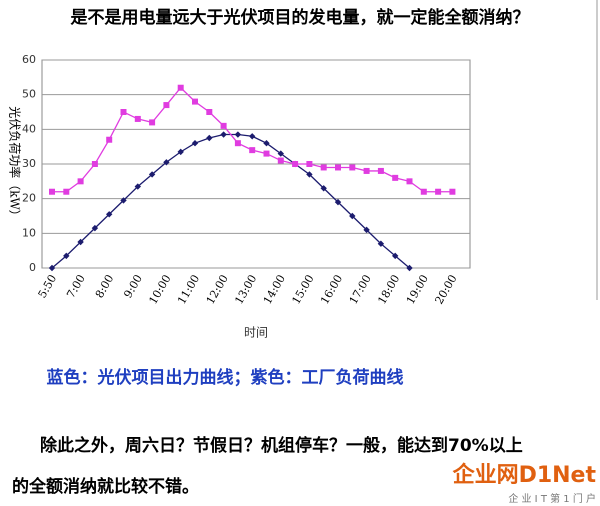 The width and height of the screenshot is (600, 506). What do you see at coordinates (256, 333) in the screenshot?
I see `x-axis-label: 时间` at bounding box center [256, 333].